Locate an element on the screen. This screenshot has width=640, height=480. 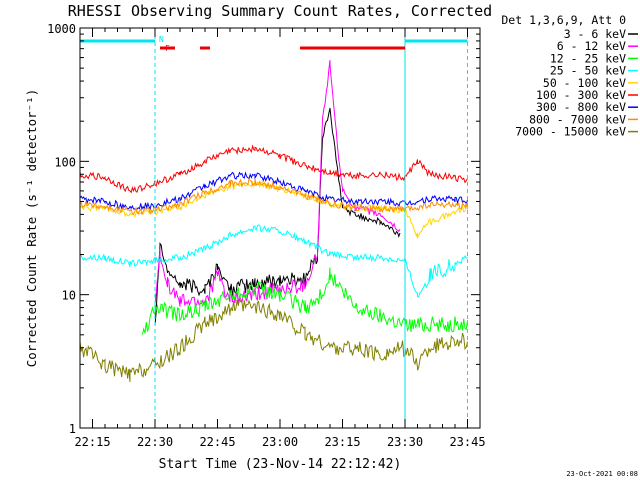
y-tick-label-3: 1000 is located at coordinates (61, 29).